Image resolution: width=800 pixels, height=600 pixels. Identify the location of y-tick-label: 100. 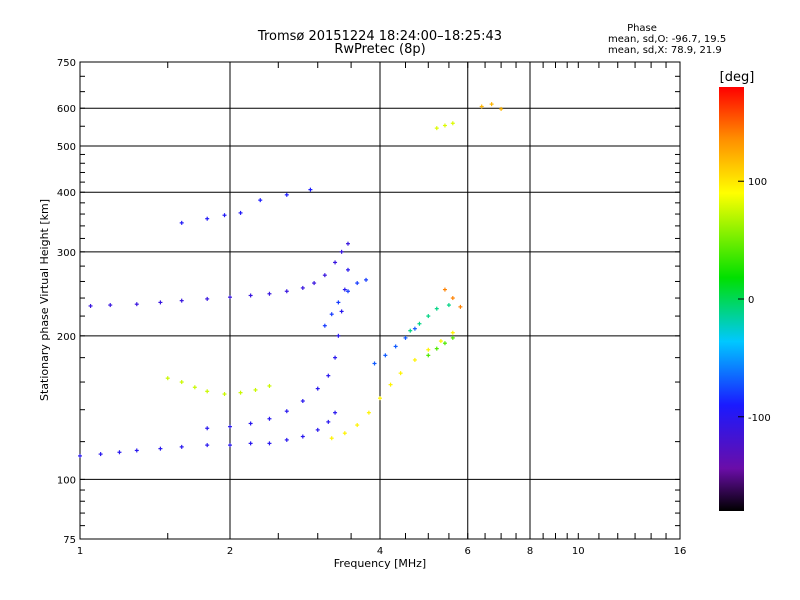
(66, 480).